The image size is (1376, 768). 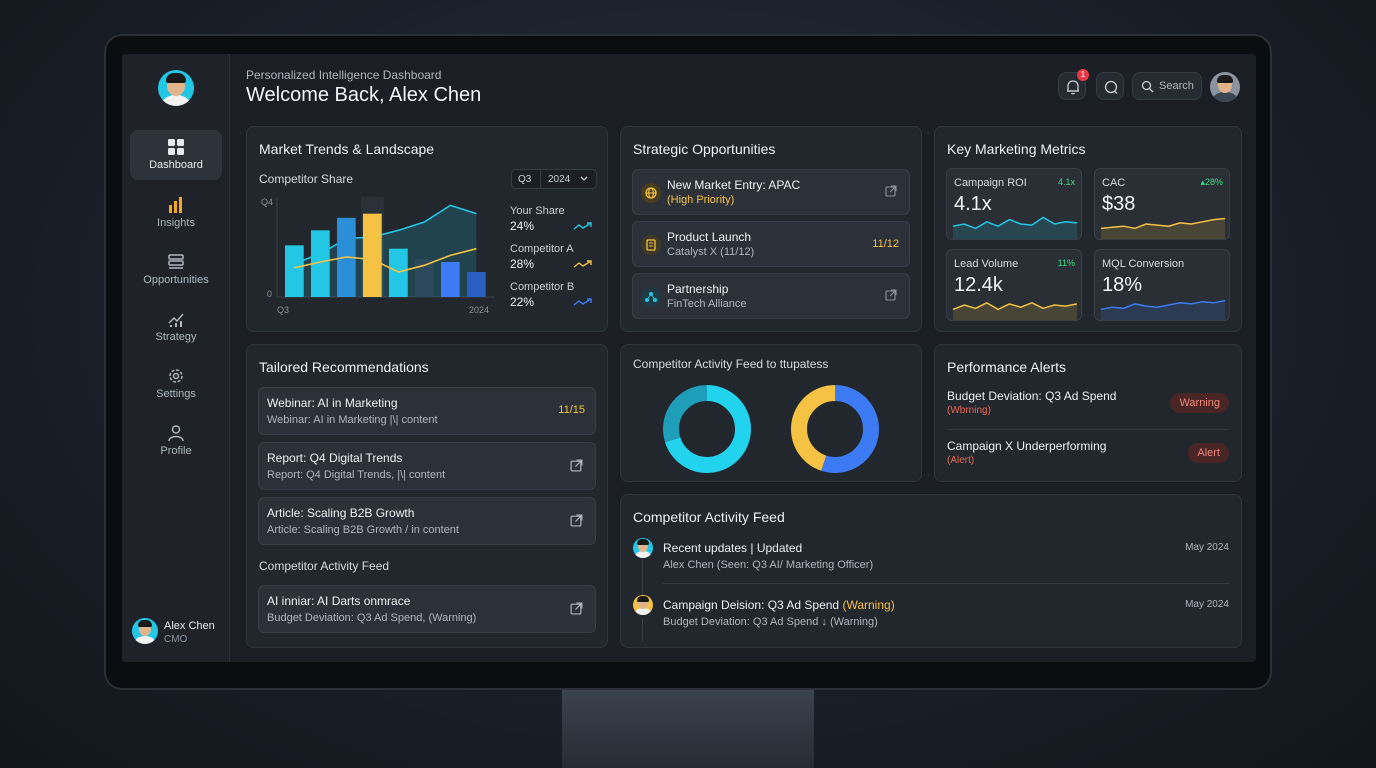 What do you see at coordinates (571, 410) in the screenshot?
I see `recommendation-date: 11/15` at bounding box center [571, 410].